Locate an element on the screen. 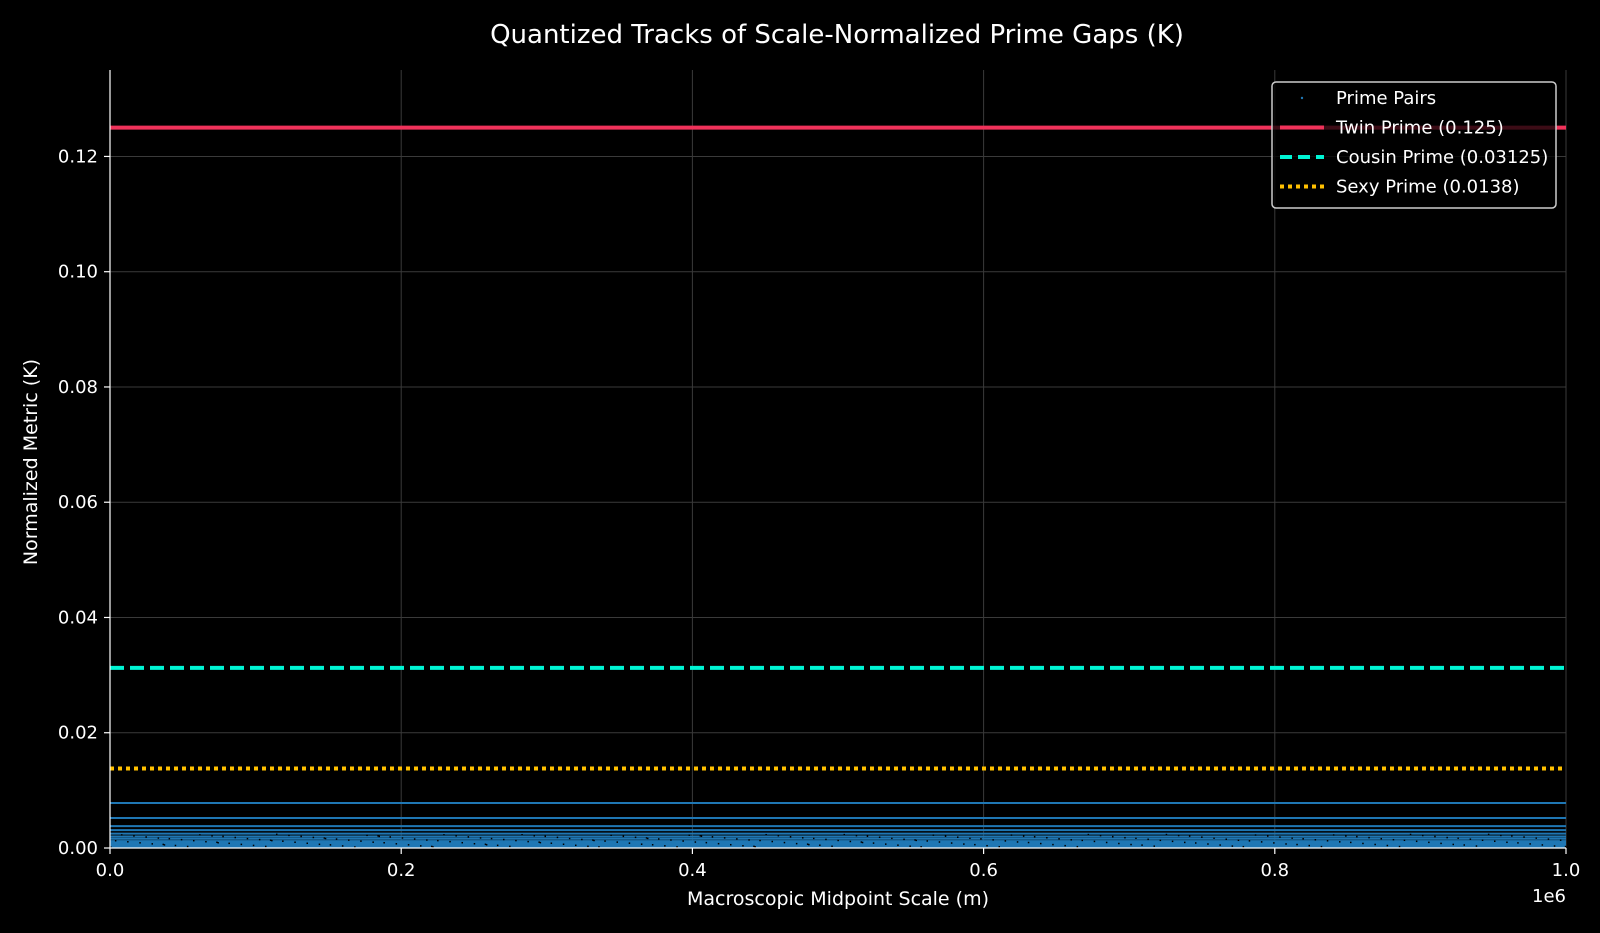  y-tick-label: 0.00 is located at coordinates (78, 848).